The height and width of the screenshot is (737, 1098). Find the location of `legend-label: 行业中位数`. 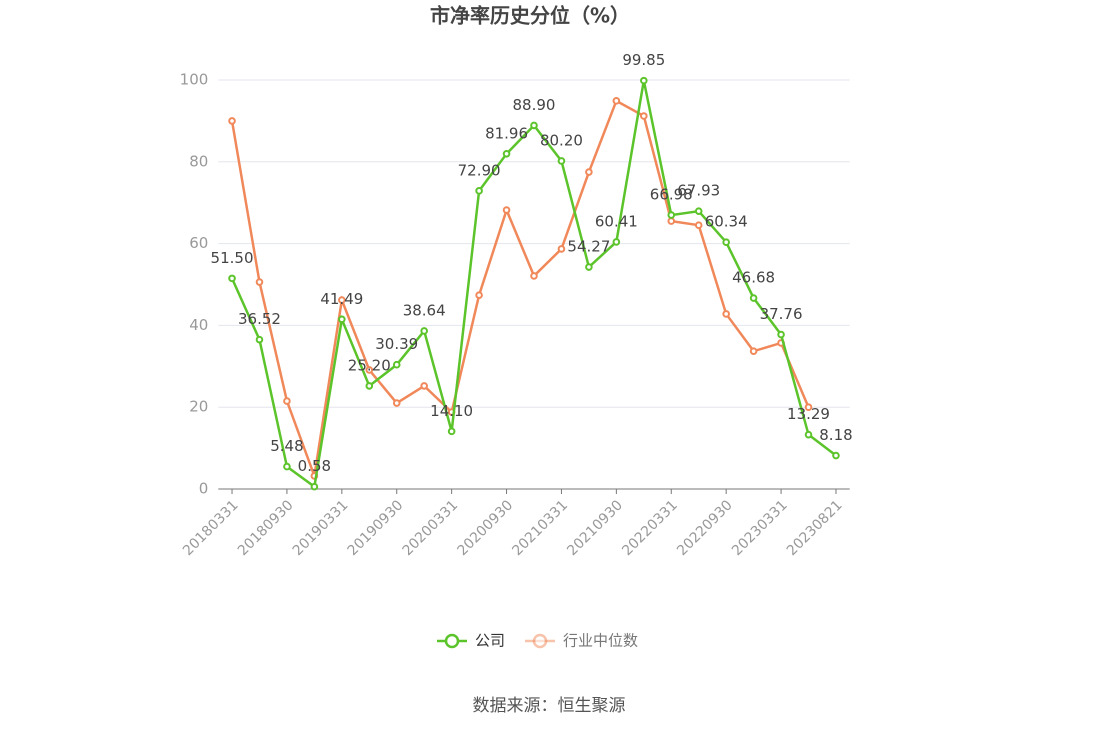

legend-label: 行业中位数 is located at coordinates (600, 641).